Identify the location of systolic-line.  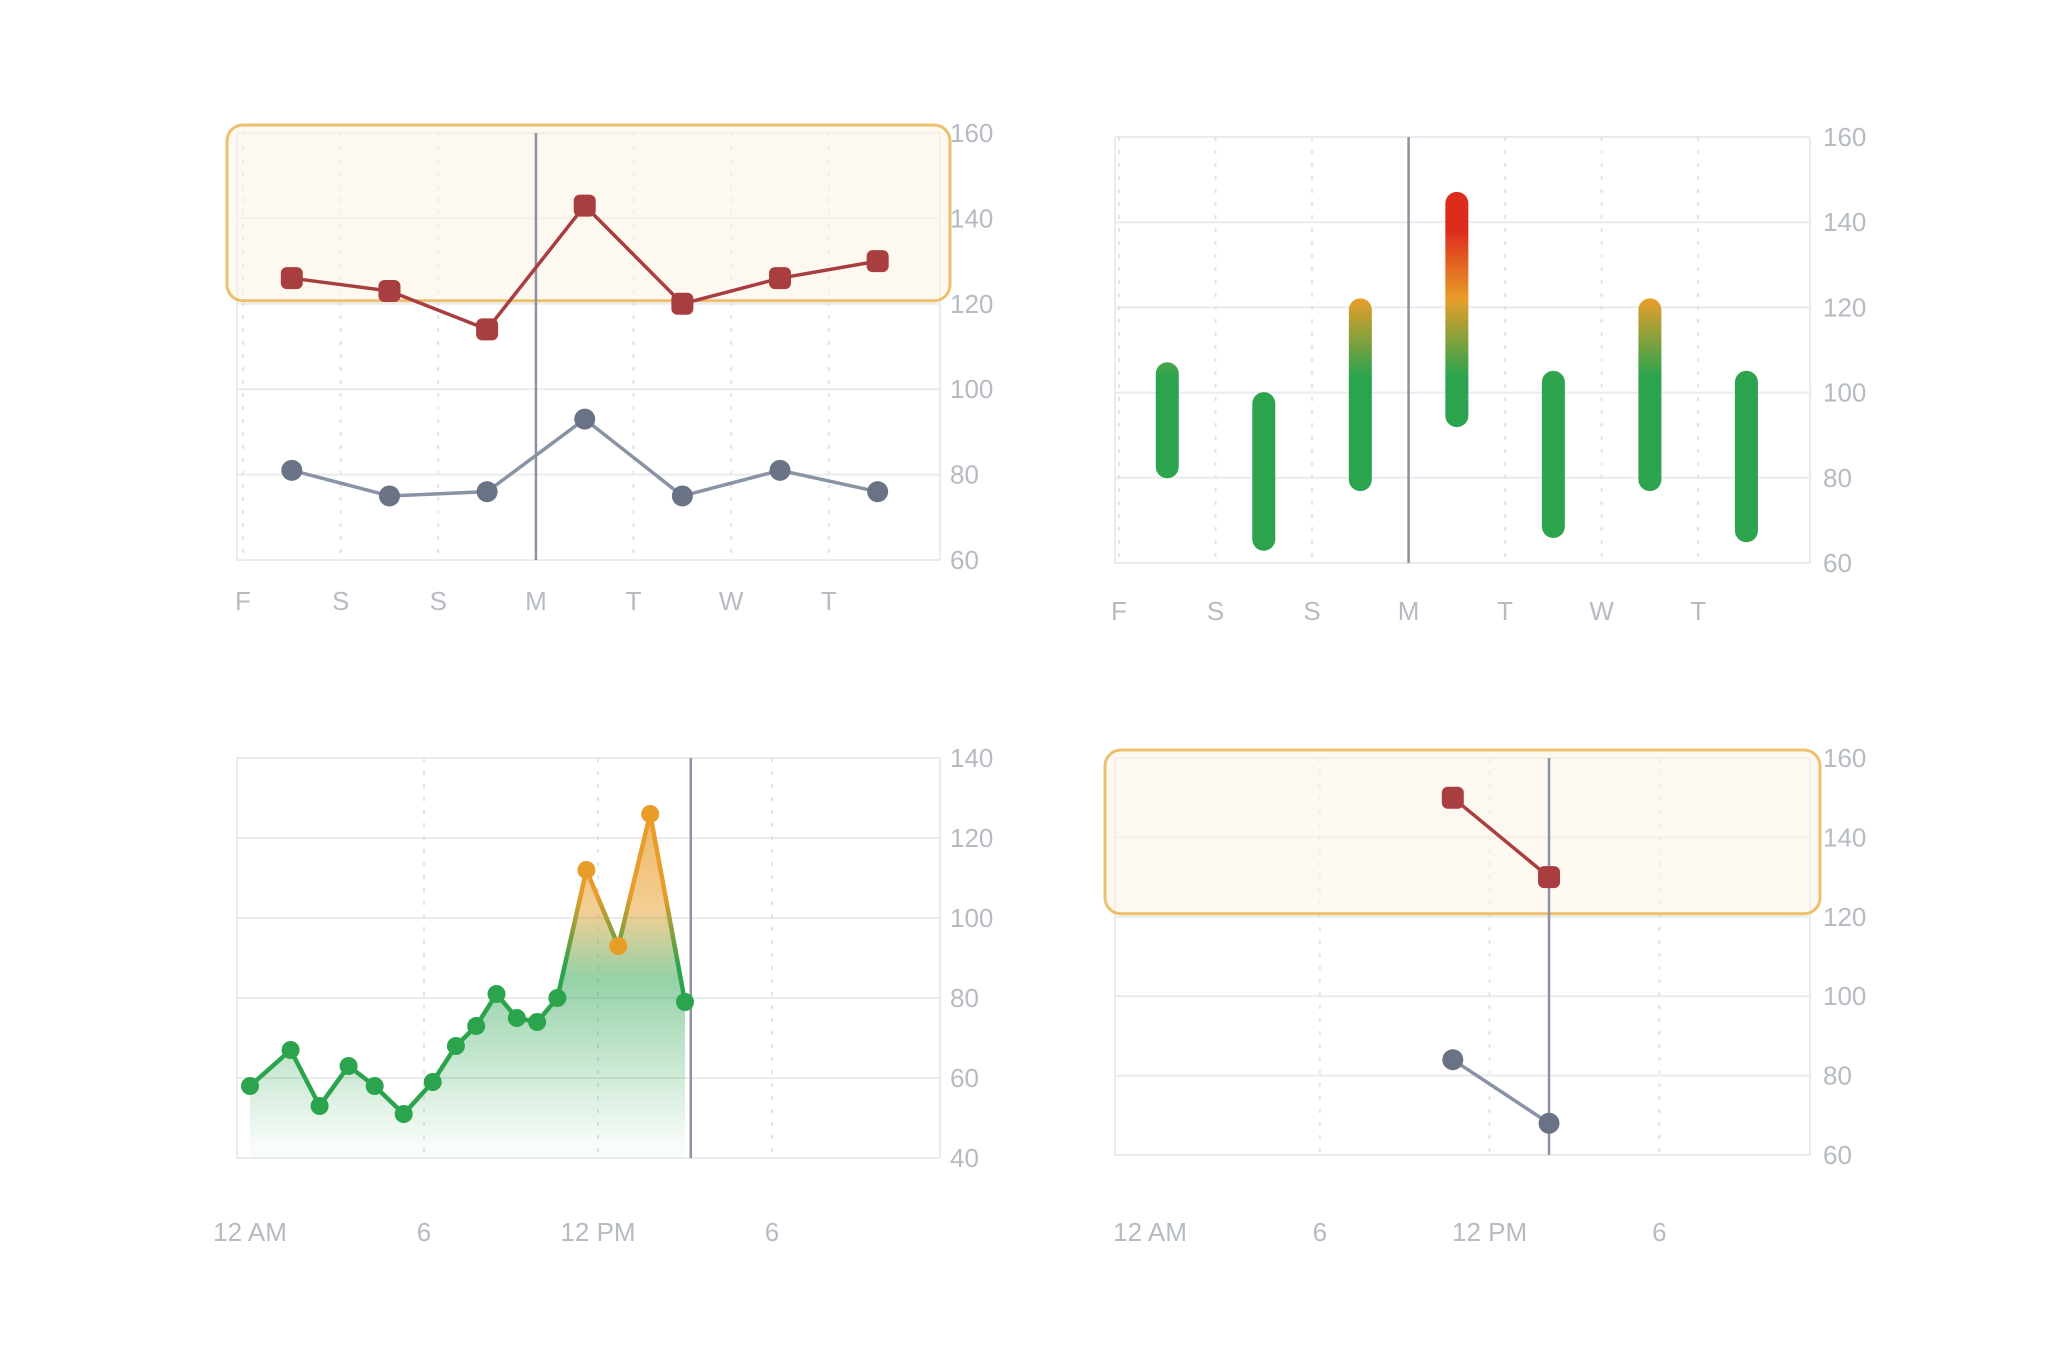
(1501, 837).